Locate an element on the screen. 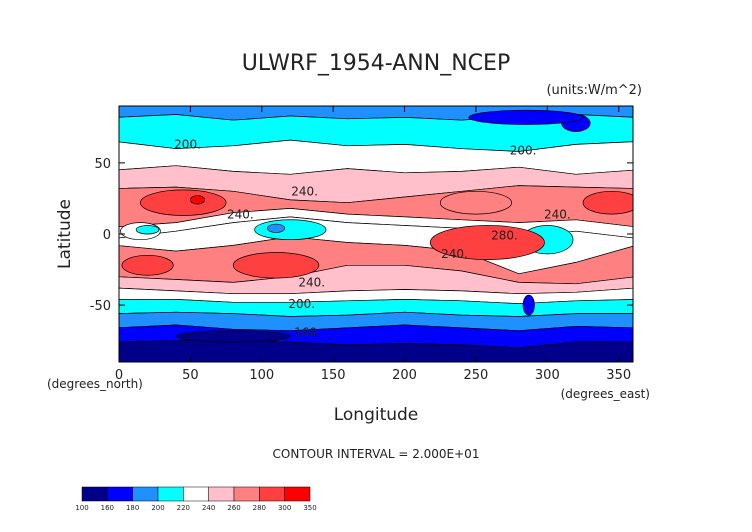 Image resolution: width=752 pixels, height=532 pixels. colorbar-label: 200 is located at coordinates (157, 508).